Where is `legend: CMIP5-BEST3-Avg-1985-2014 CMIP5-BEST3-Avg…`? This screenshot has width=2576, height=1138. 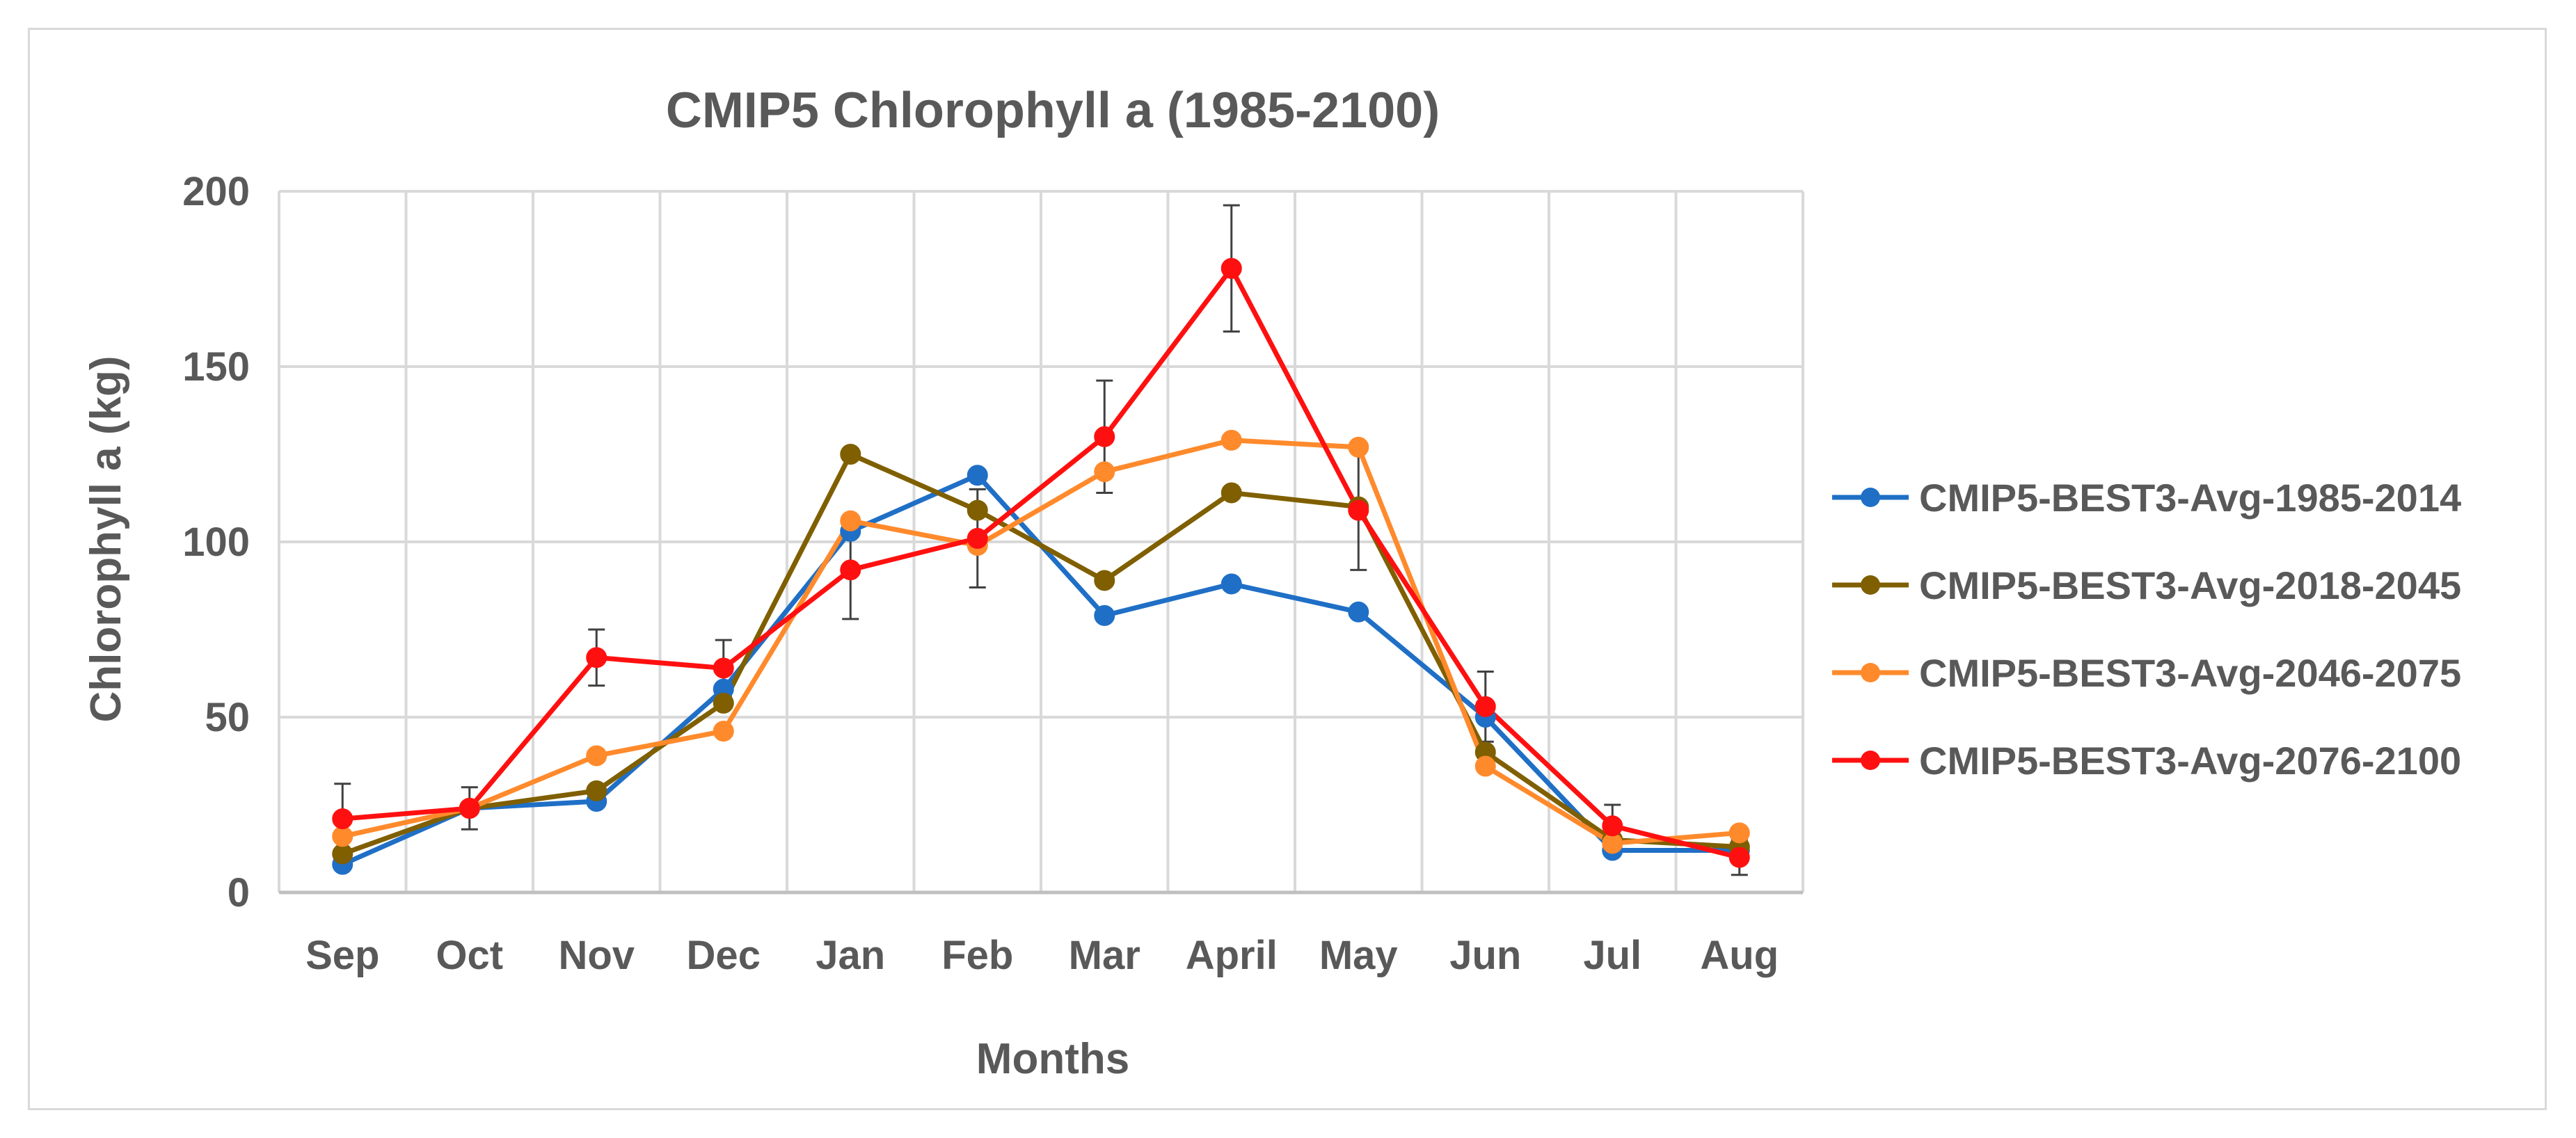 legend: CMIP5-BEST3-Avg-1985-2014 CMIP5-BEST3-Avg… is located at coordinates (2146, 629).